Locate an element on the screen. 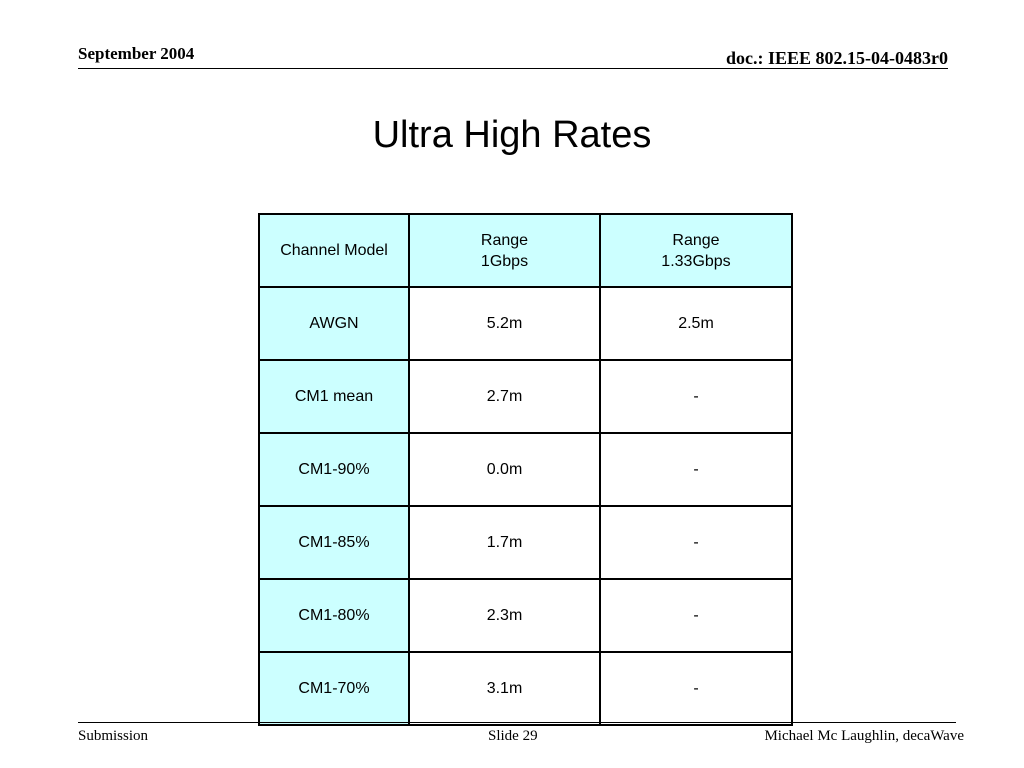 The height and width of the screenshot is (768, 1024). table-row: CM1-70% 3.1m - is located at coordinates (525, 688).